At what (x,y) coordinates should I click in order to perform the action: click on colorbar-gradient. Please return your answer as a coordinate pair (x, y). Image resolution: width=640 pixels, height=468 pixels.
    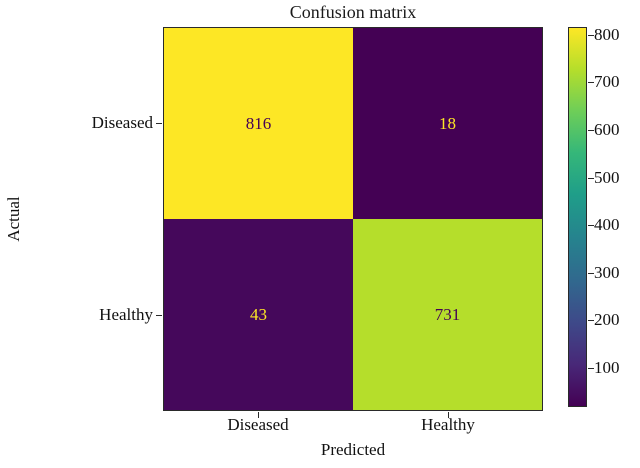
    Looking at the image, I should click on (577, 217).